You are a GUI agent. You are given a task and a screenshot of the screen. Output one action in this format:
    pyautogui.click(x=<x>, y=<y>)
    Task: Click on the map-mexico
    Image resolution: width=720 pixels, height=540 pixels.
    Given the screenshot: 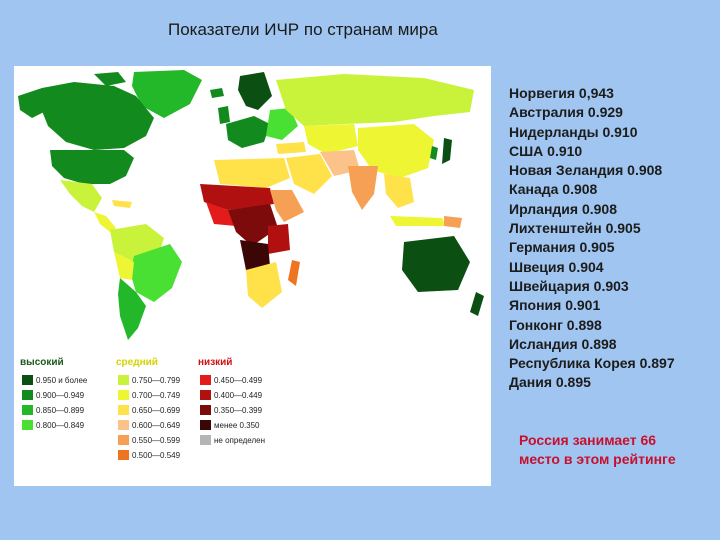 What is the action you would take?
    pyautogui.click(x=81, y=196)
    